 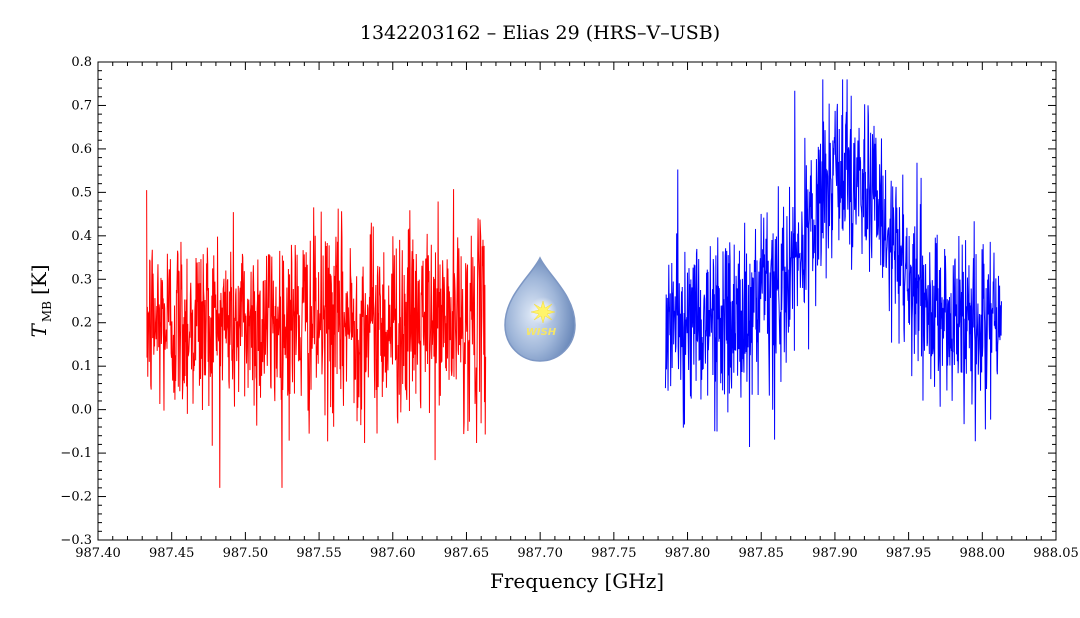 I want to click on wish-logo: WISH, so click(x=540, y=309).